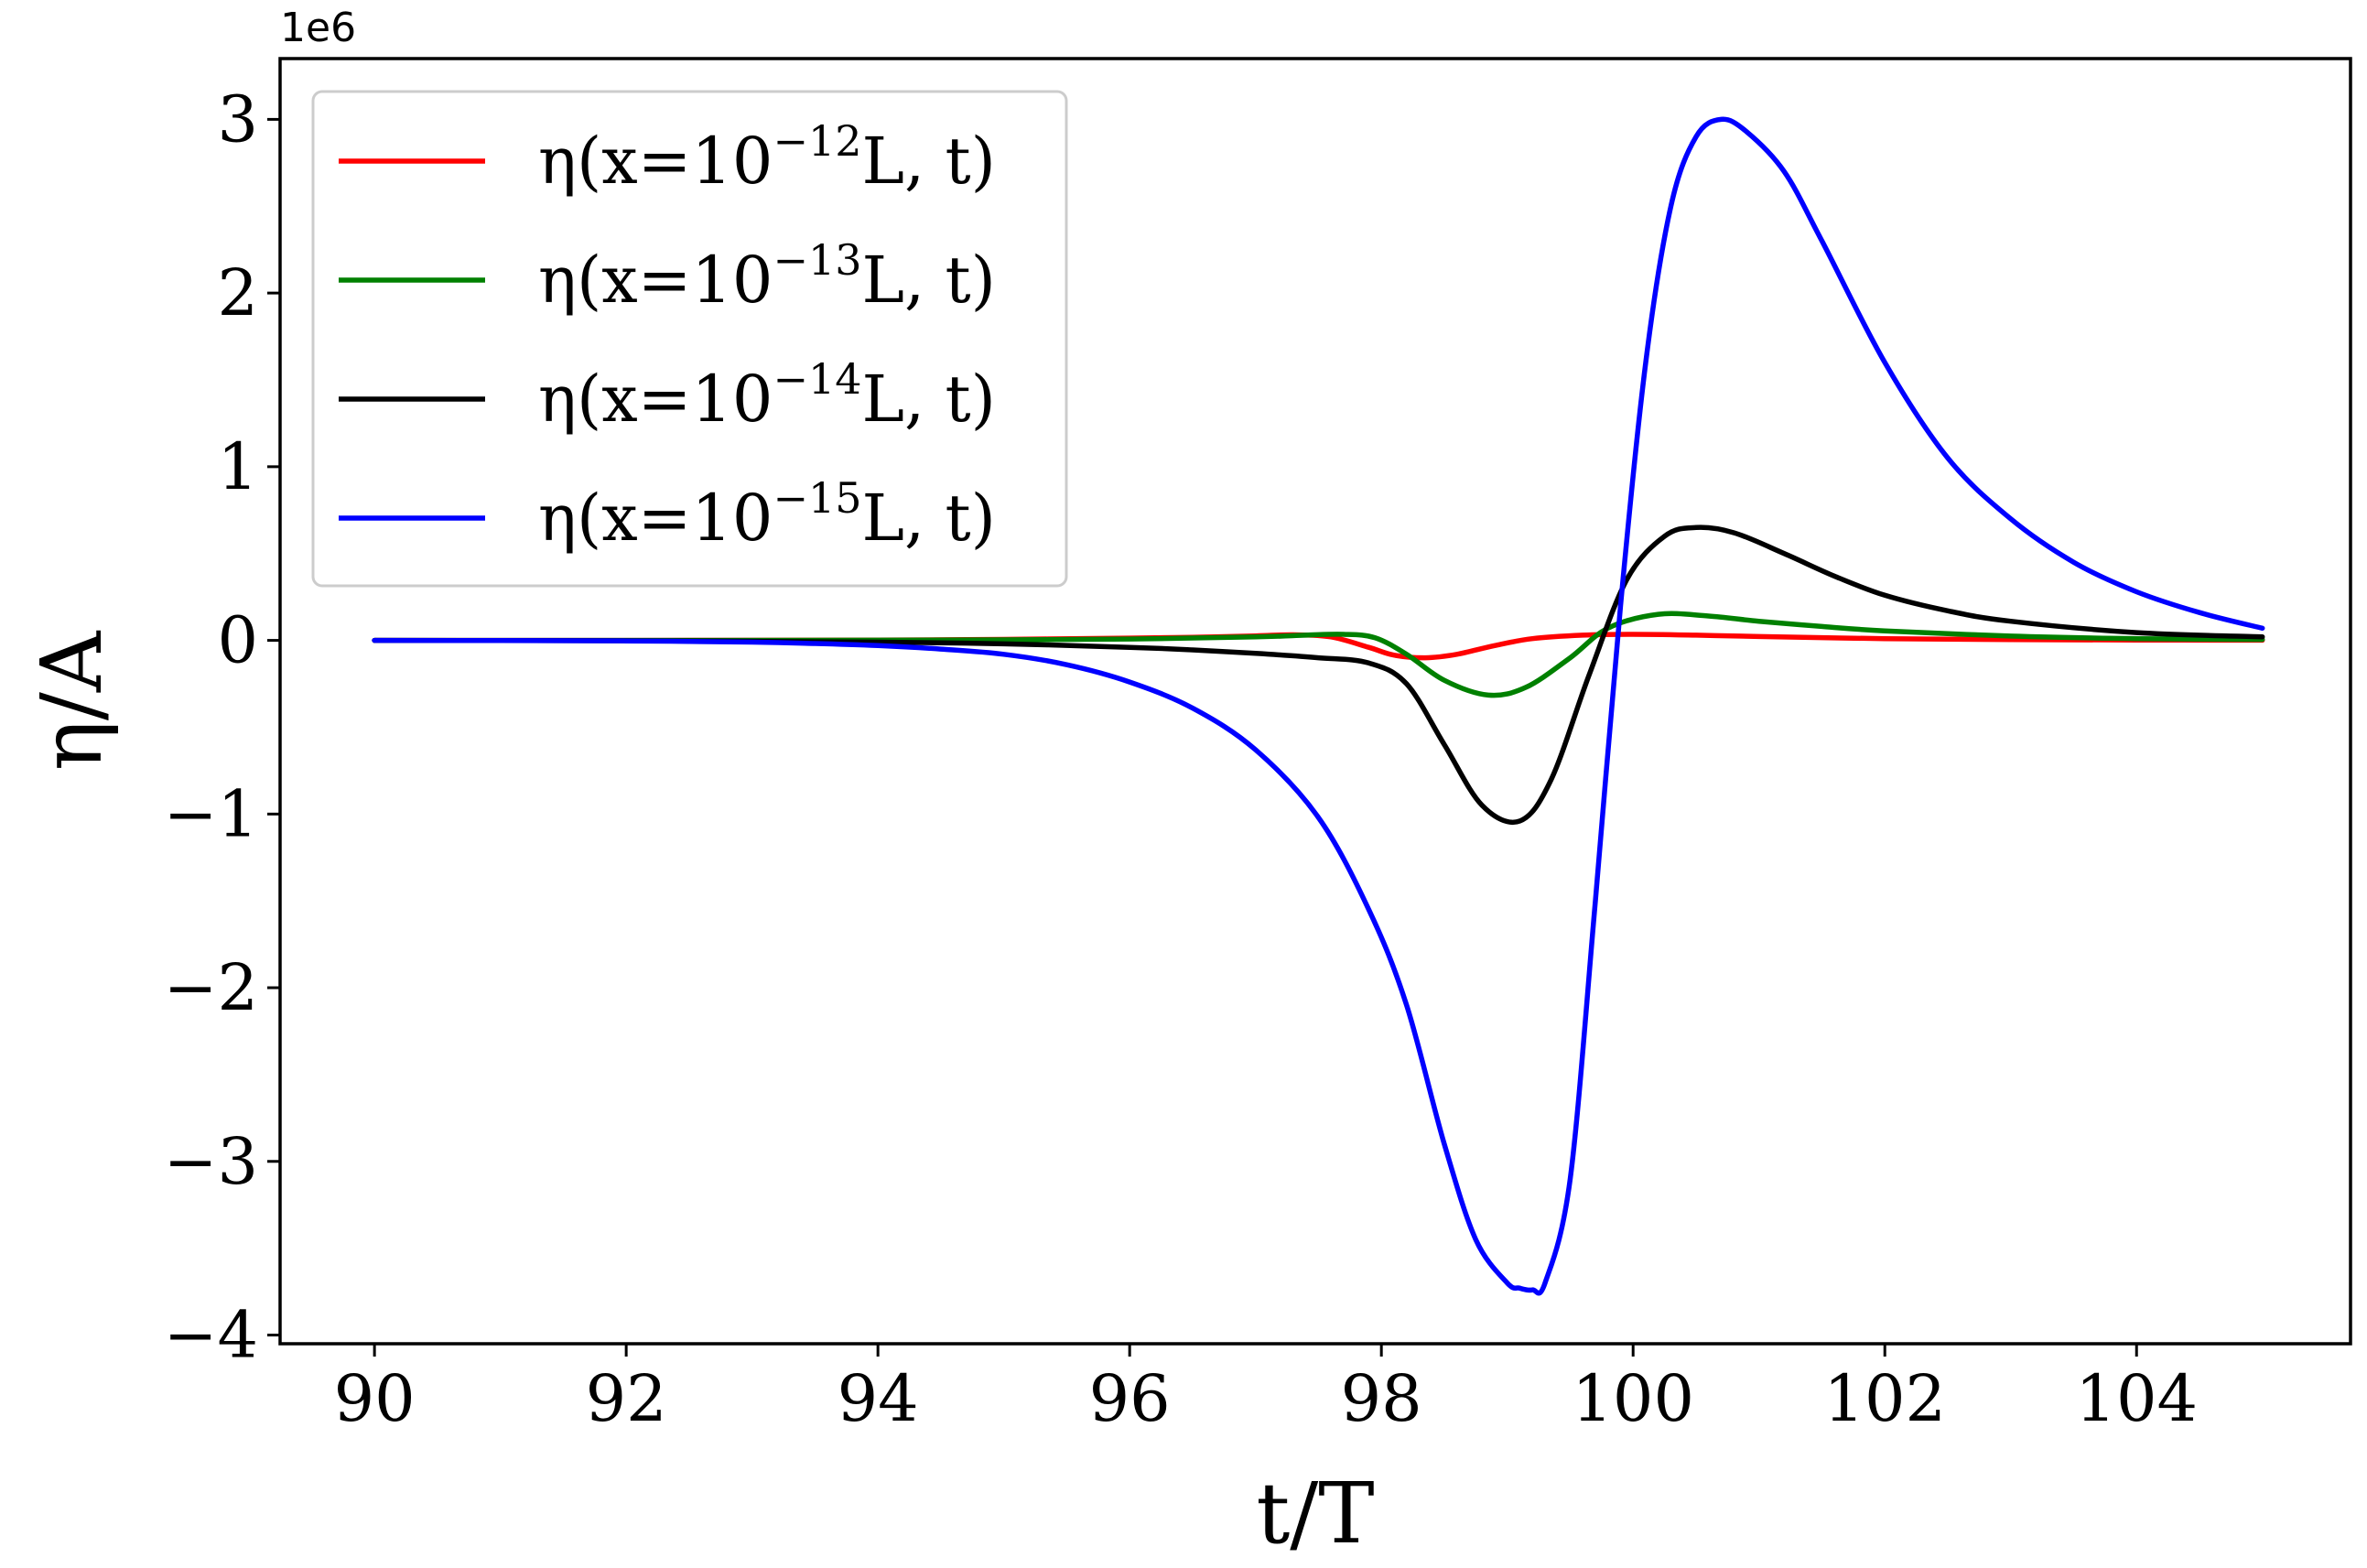 The height and width of the screenshot is (1568, 2367). I want to click on y-tick-label: 3, so click(237, 119).